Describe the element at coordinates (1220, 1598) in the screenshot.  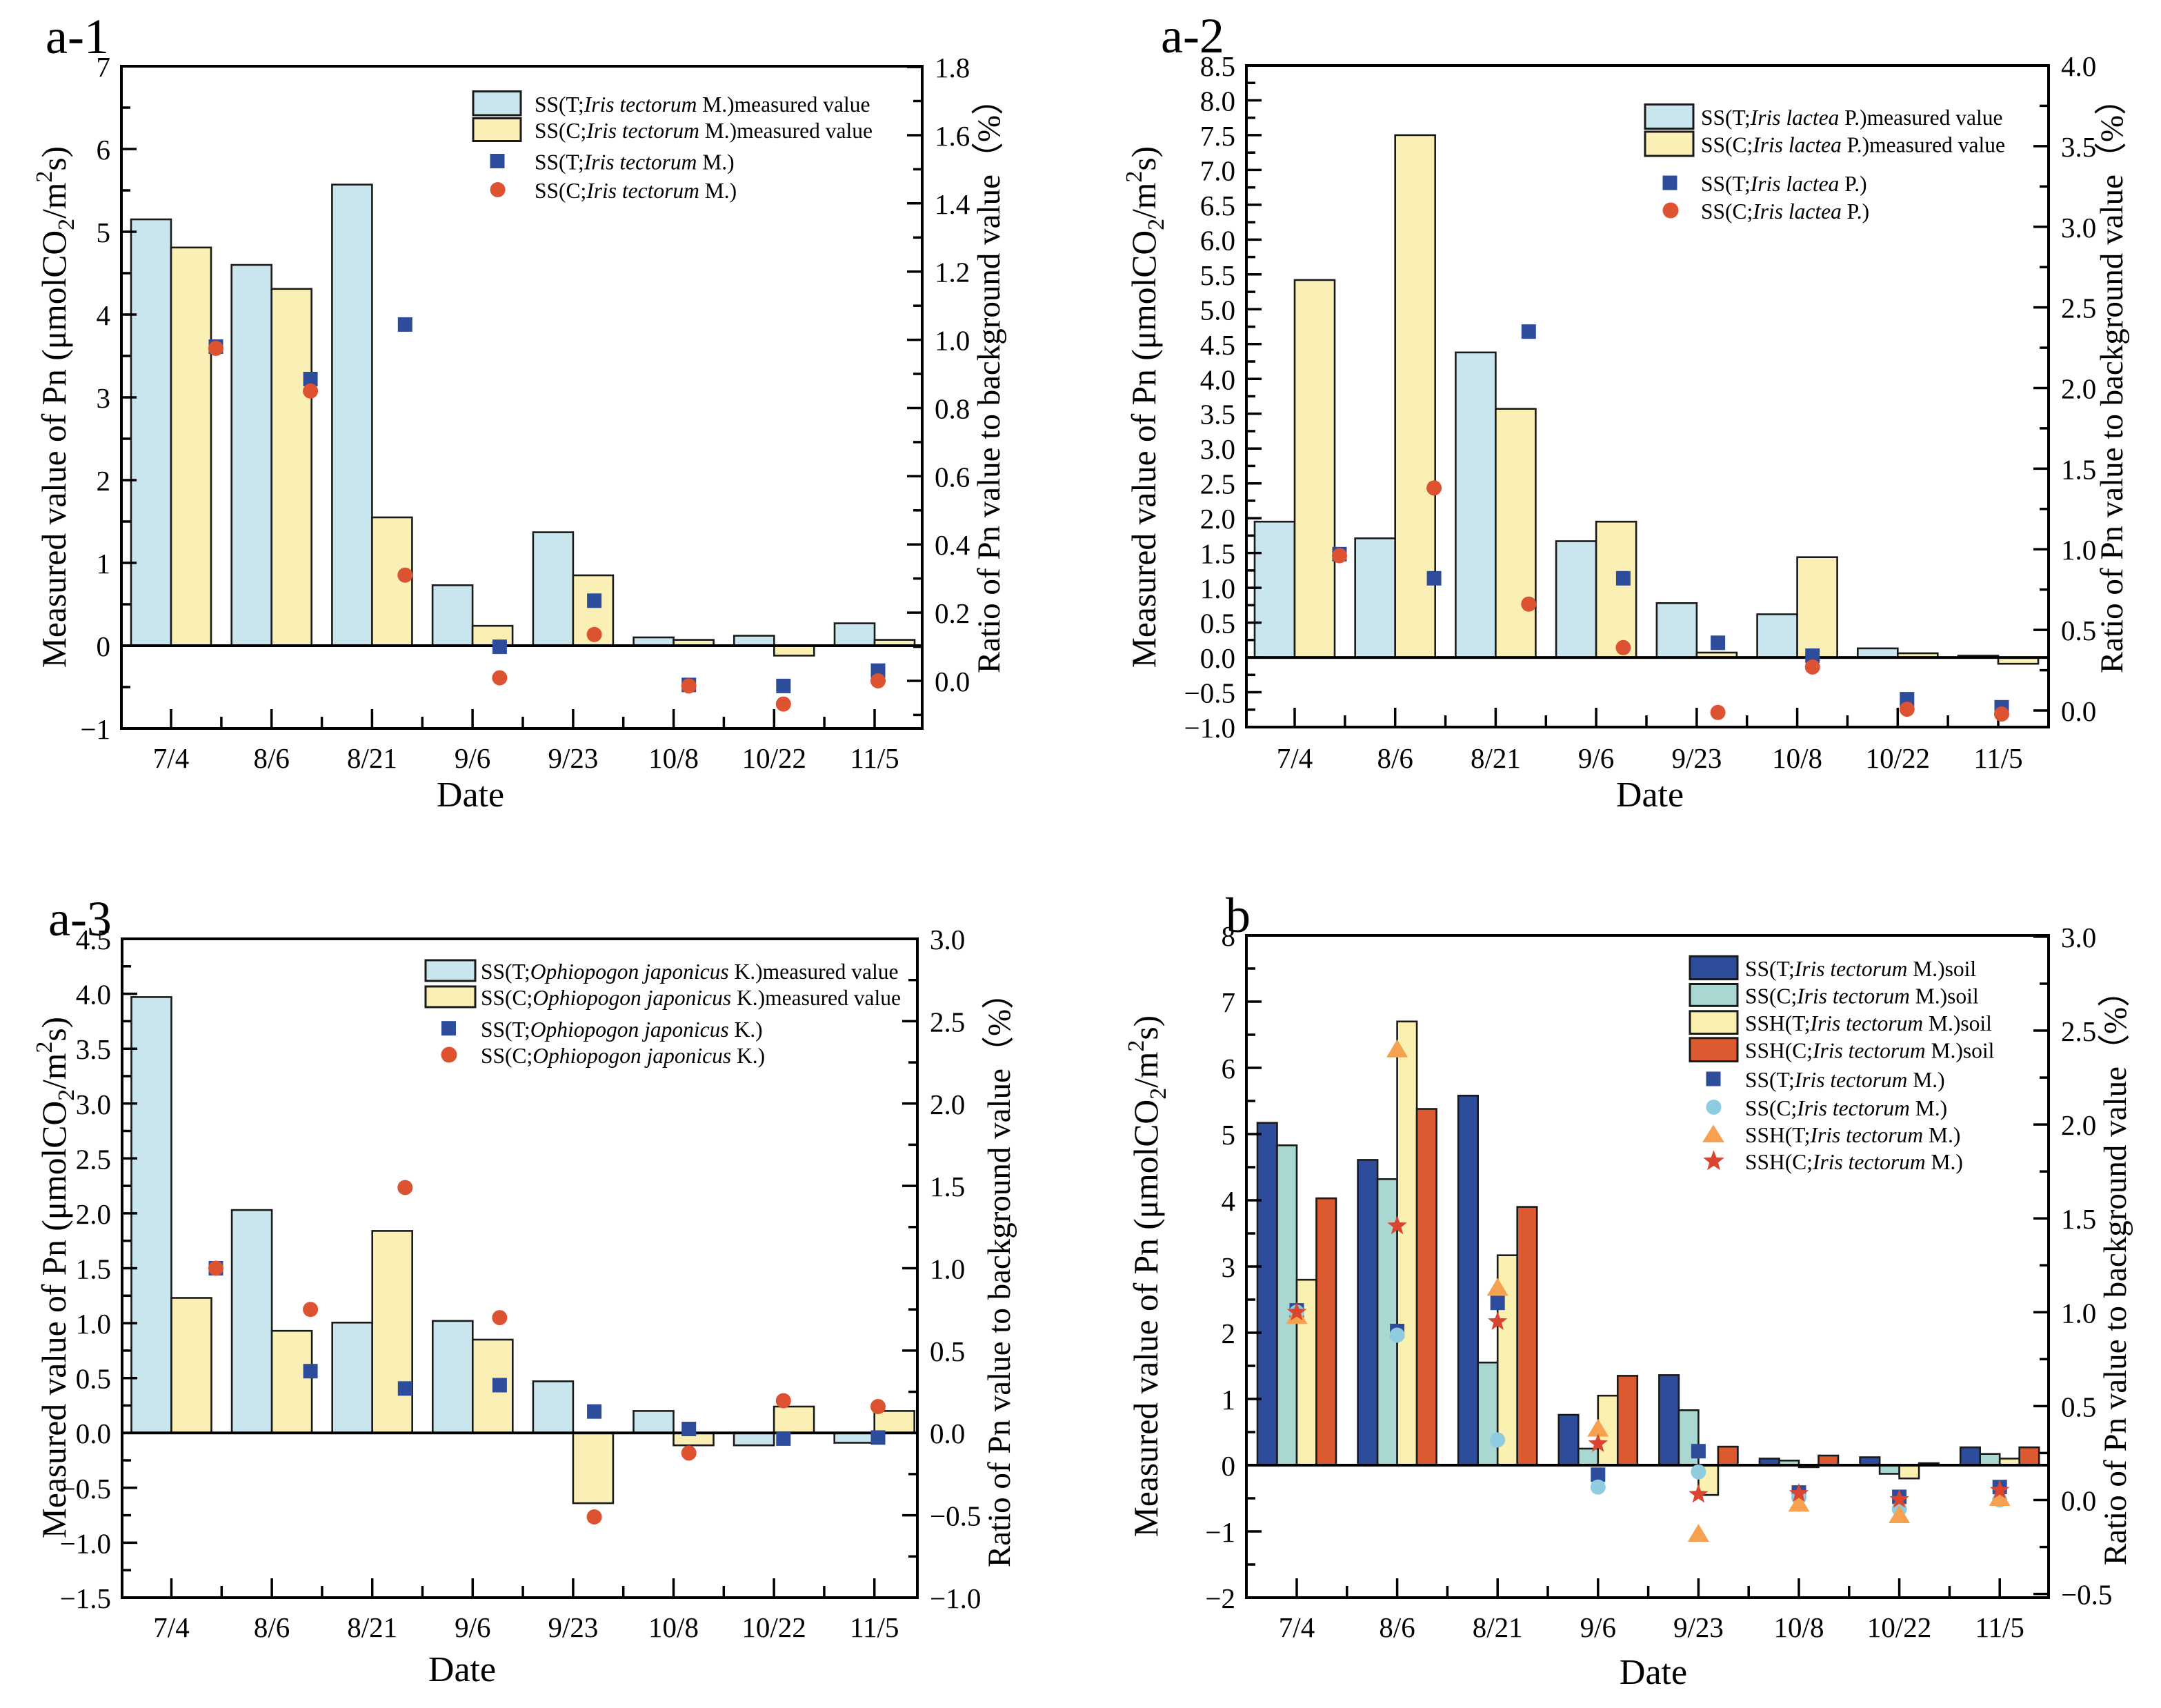
I see `svg-text: −2` at that location.